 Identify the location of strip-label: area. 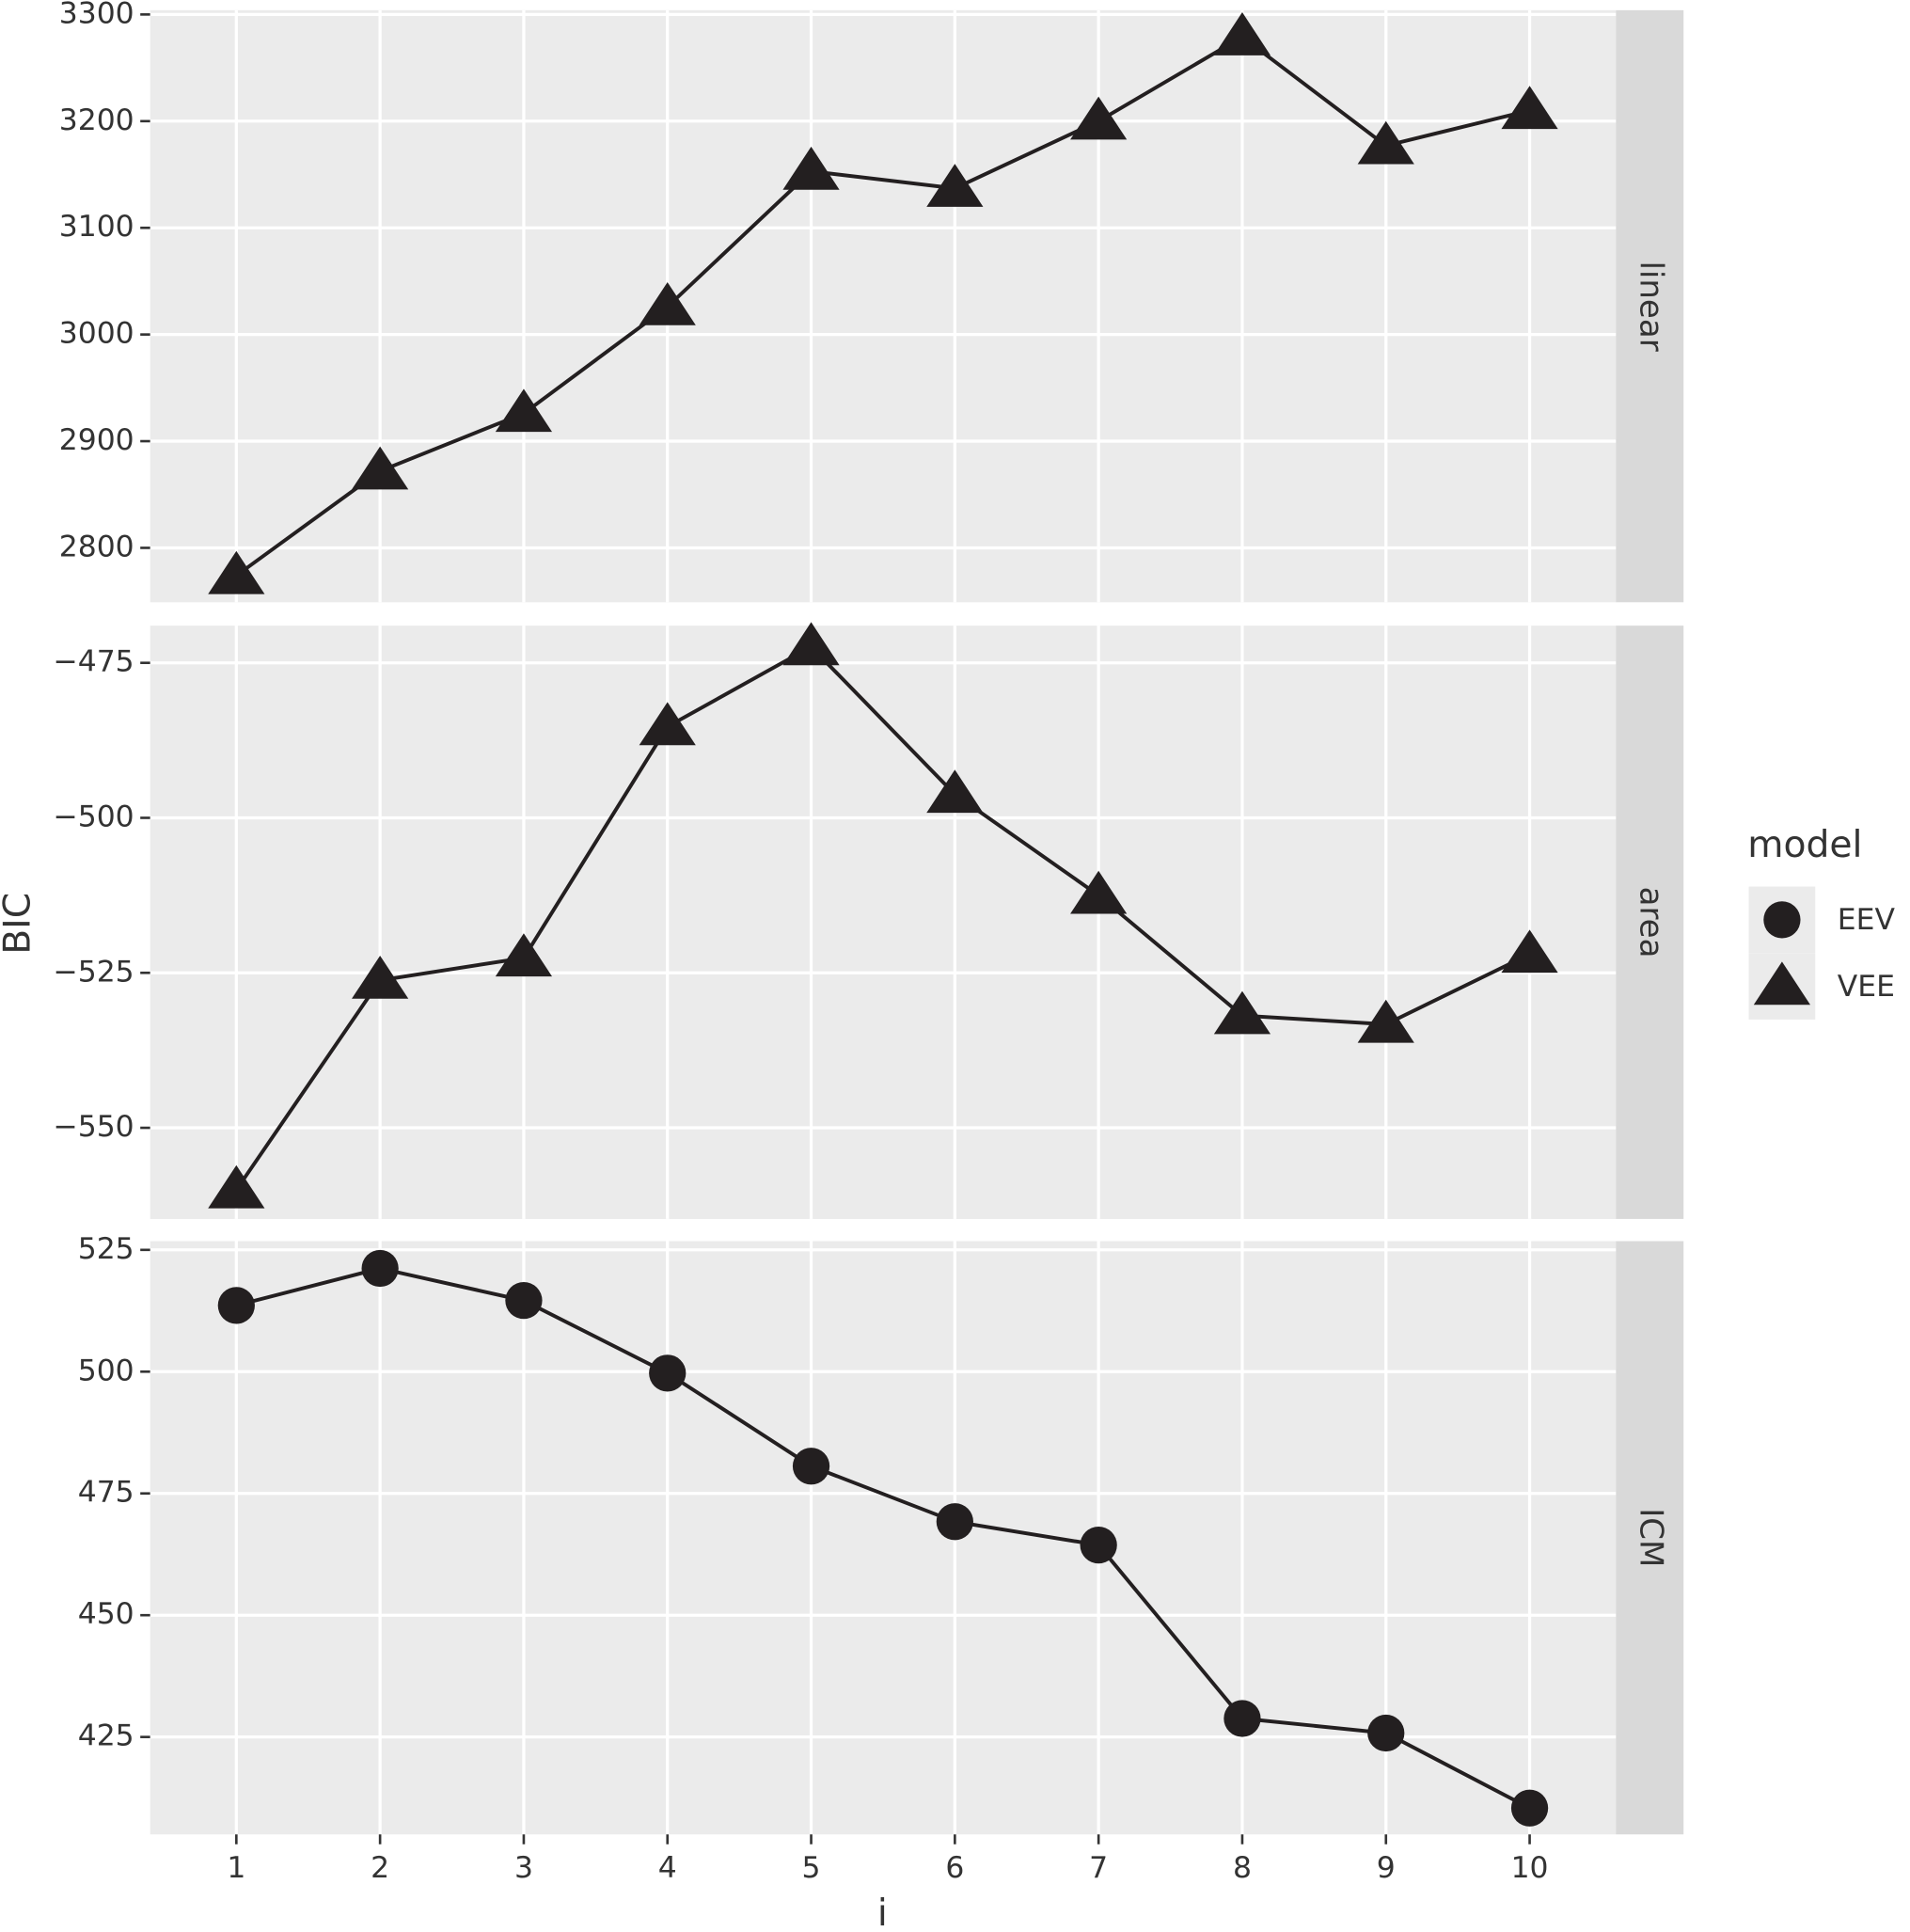
(1651, 922).